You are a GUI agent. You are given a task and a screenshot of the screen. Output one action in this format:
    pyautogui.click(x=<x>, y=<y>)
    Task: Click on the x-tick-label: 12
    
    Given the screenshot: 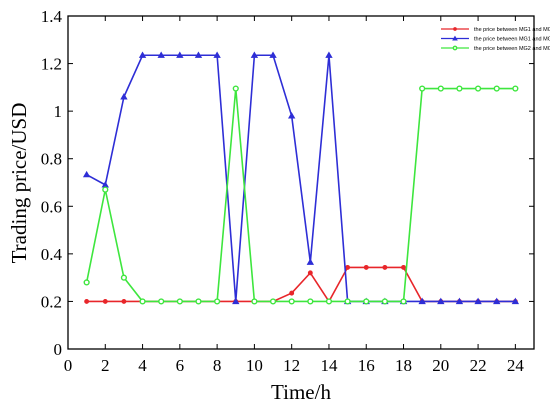 What is the action you would take?
    pyautogui.click(x=291, y=365)
    